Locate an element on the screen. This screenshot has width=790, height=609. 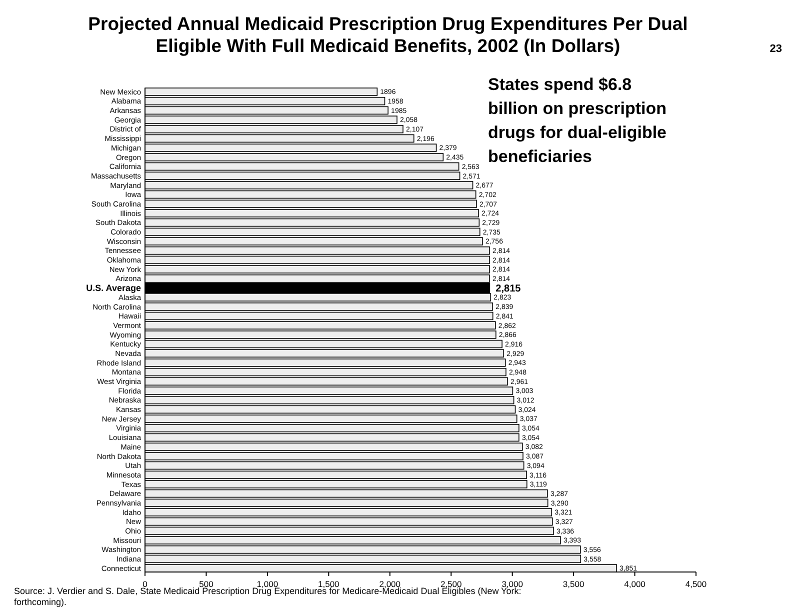
chart-title: Projected Annual Medicaid Prescription Drug Expenditures Per Dual Eligible With Full Medicaid Benefits, 2002 (In Dollars) is located at coordinates (388, 34).